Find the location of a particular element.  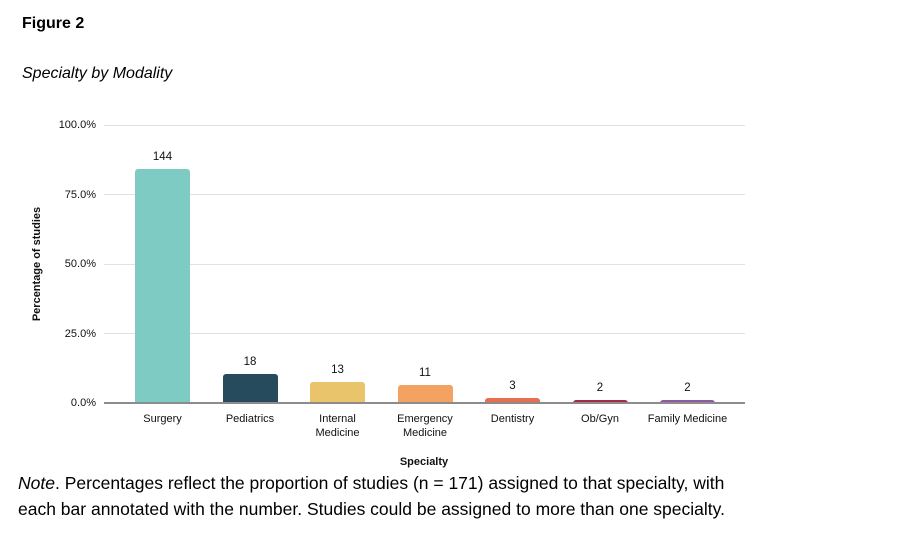

x-tick-label: Dentistry is located at coordinates (512, 419).